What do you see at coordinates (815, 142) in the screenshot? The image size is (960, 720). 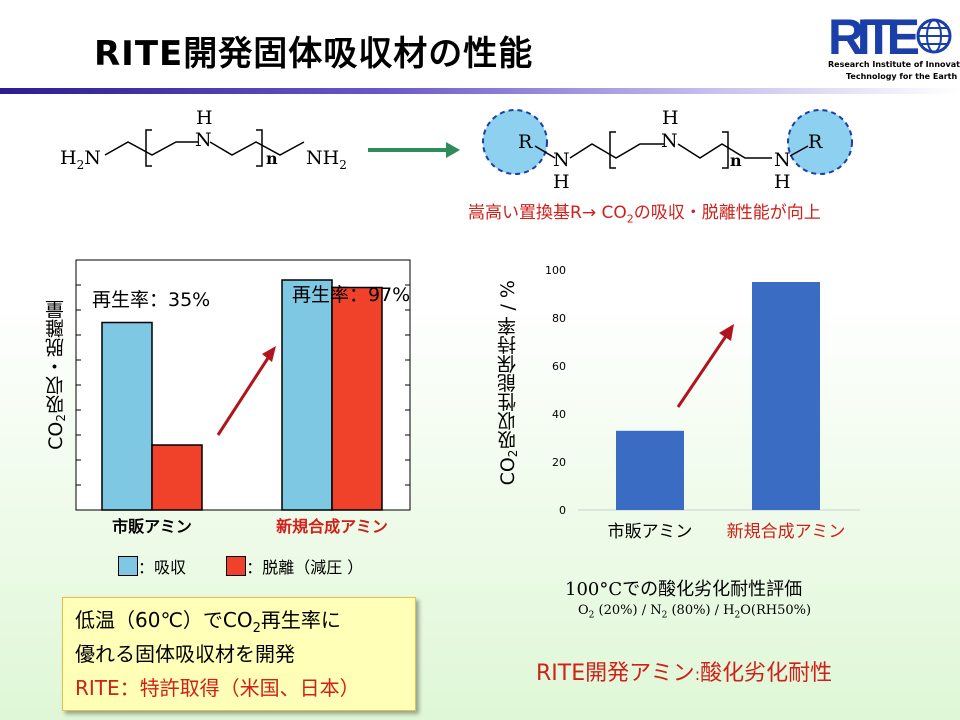 I see `formula-right-r2: R` at bounding box center [815, 142].